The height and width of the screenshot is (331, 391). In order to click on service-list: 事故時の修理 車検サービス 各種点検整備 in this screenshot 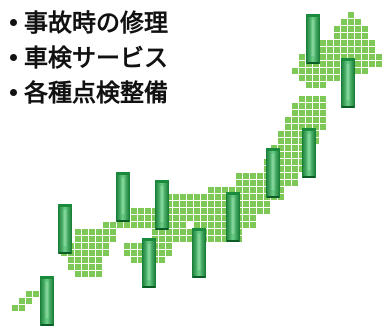, I will do `click(89, 58)`.